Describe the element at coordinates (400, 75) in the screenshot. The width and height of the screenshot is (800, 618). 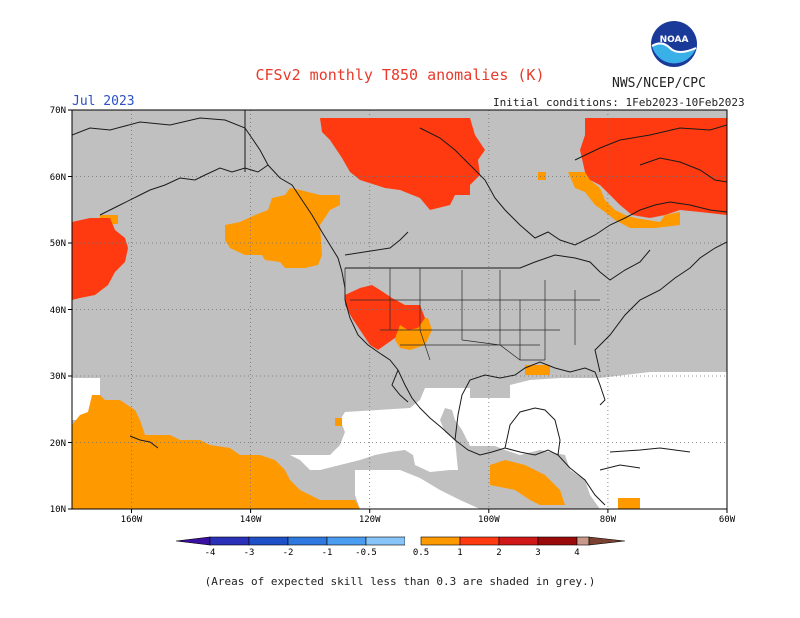
I see `map-title: CFSv2 monthly T850 anomalies (K)` at that location.